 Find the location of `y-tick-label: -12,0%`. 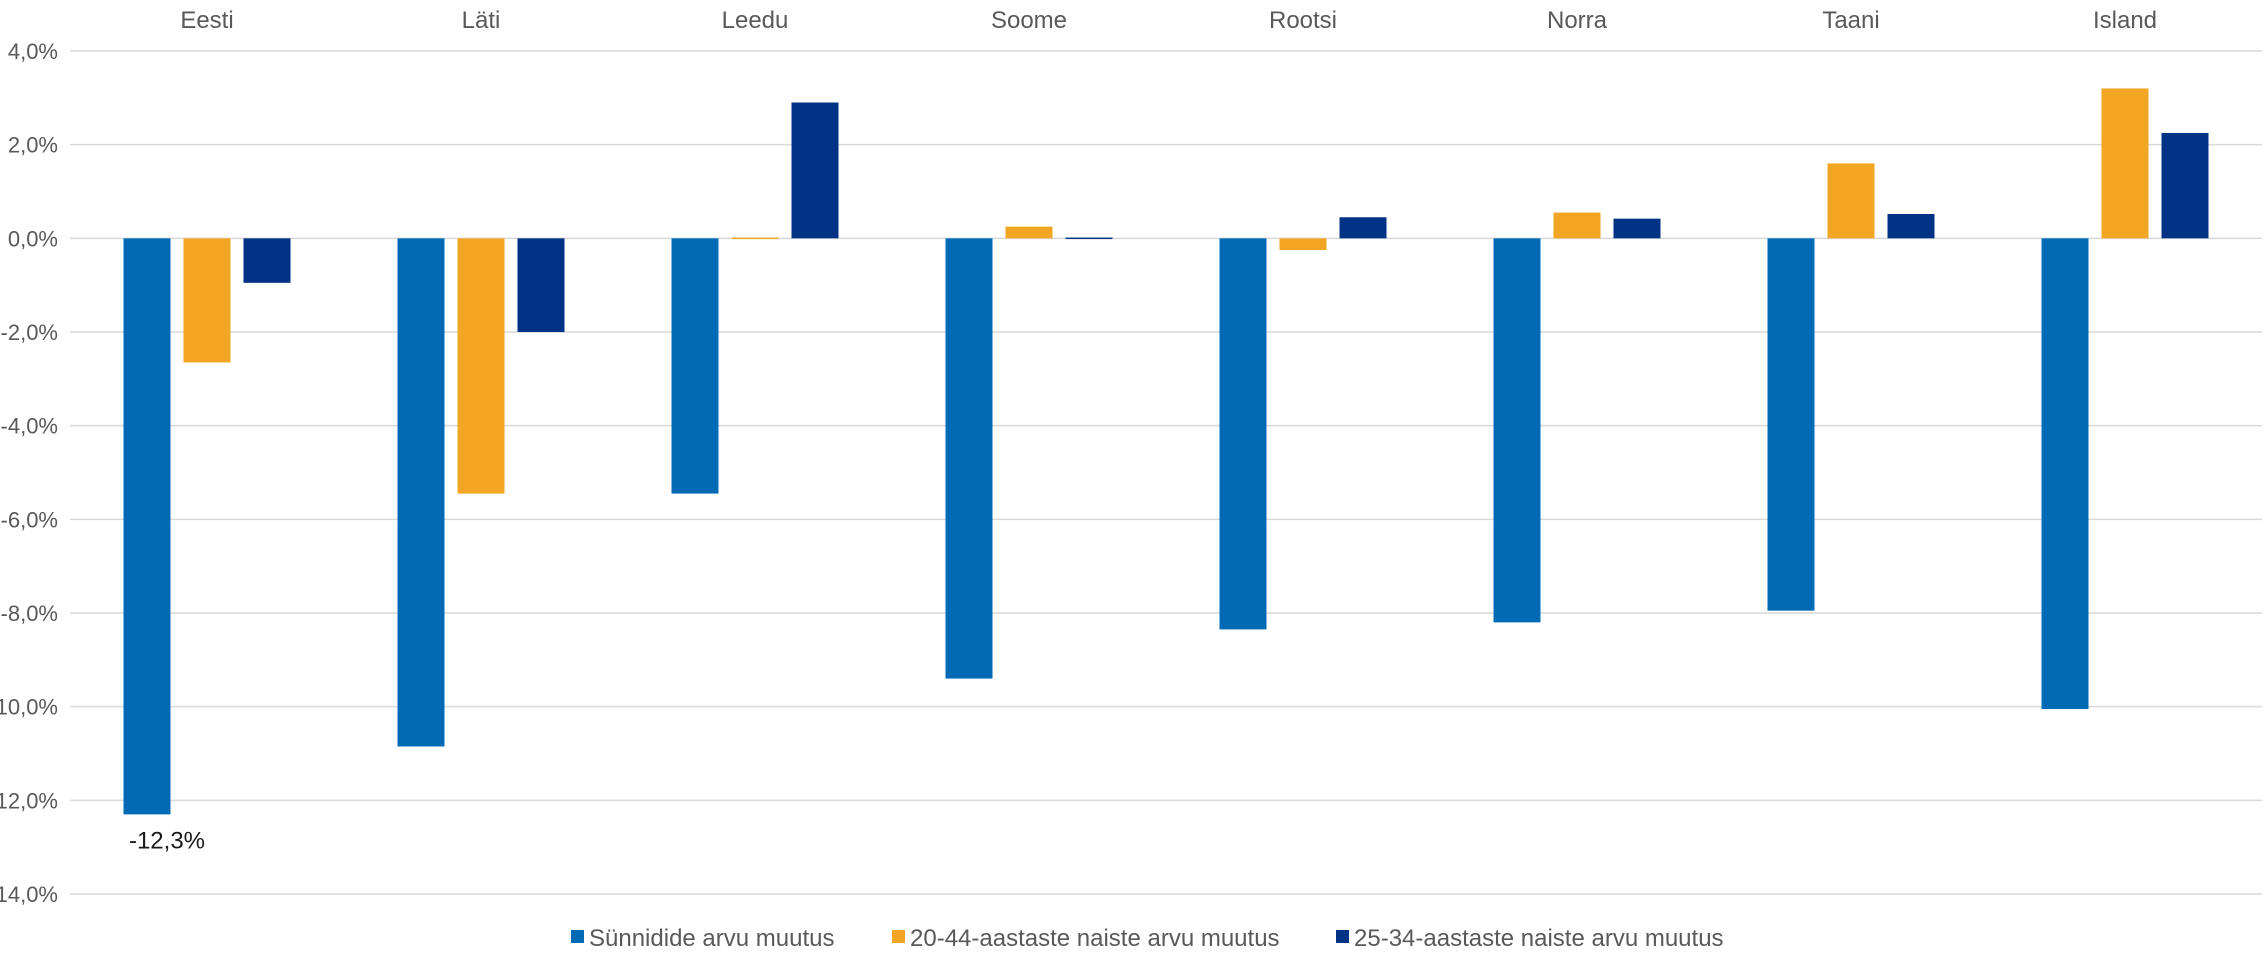

y-tick-label: -12,0% is located at coordinates (29, 800).